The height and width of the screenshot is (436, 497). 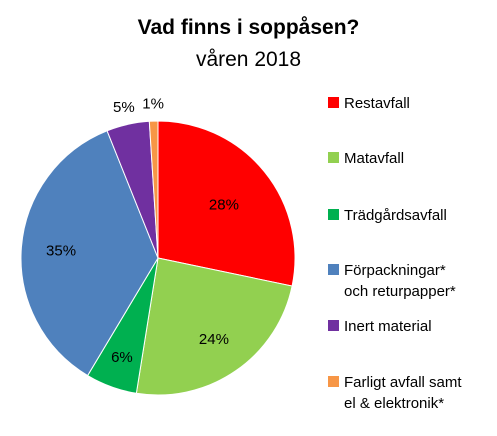 I want to click on data-label-restavfall: 28%, so click(x=224, y=204).